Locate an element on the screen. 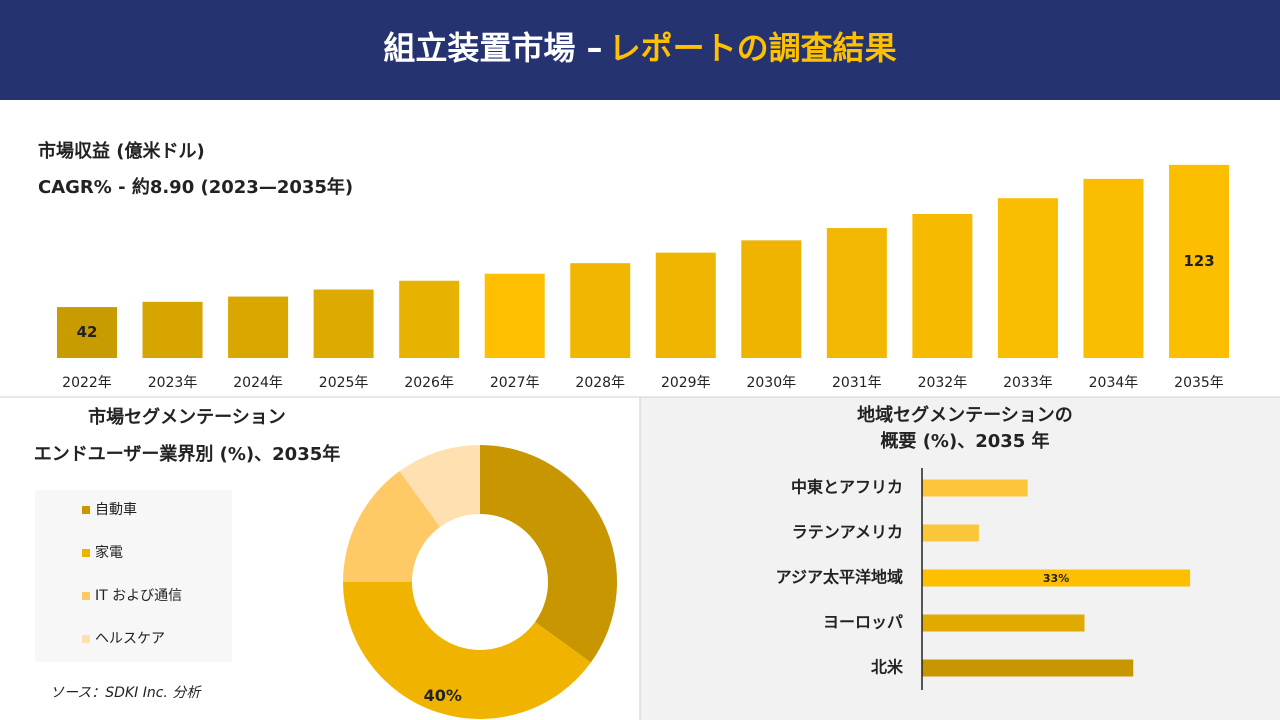  header-title: 組立装置市場 – レポートの調査結果 is located at coordinates (639, 48).